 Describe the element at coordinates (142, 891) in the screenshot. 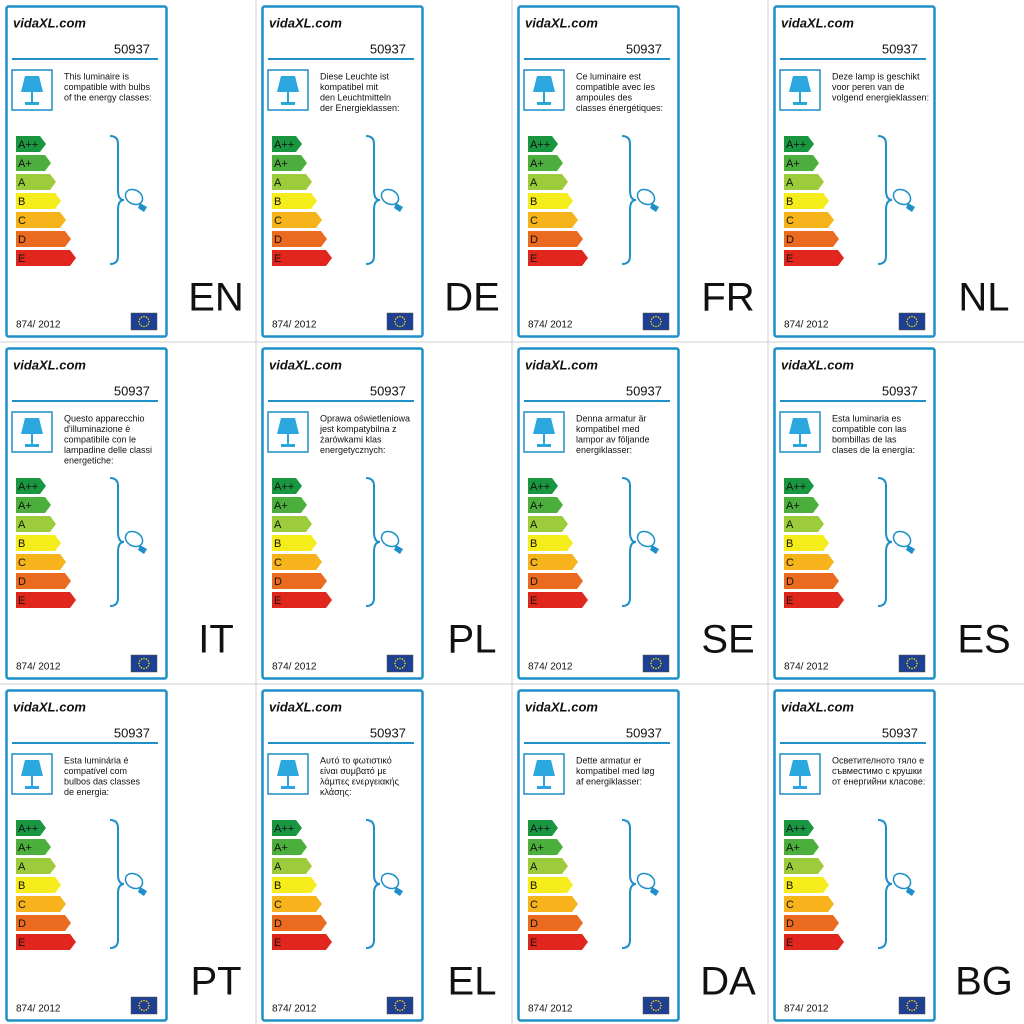

I see `bulb-base` at that location.